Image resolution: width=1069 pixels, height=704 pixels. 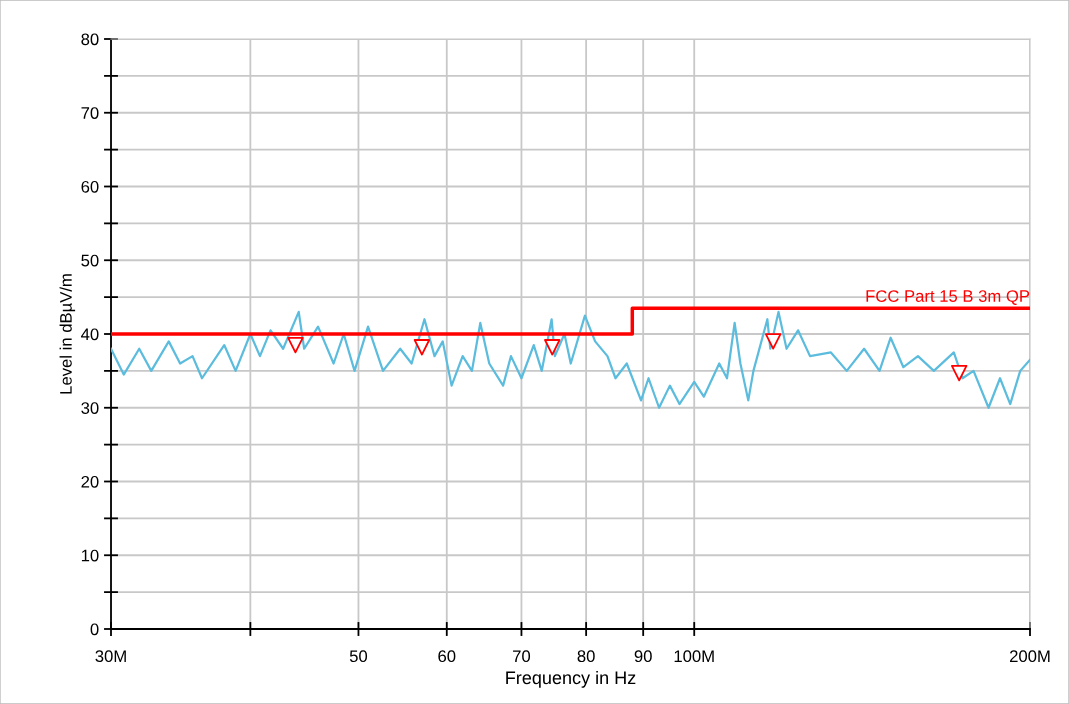 What do you see at coordinates (586, 656) in the screenshot?
I see `x-tick-label: 80` at bounding box center [586, 656].